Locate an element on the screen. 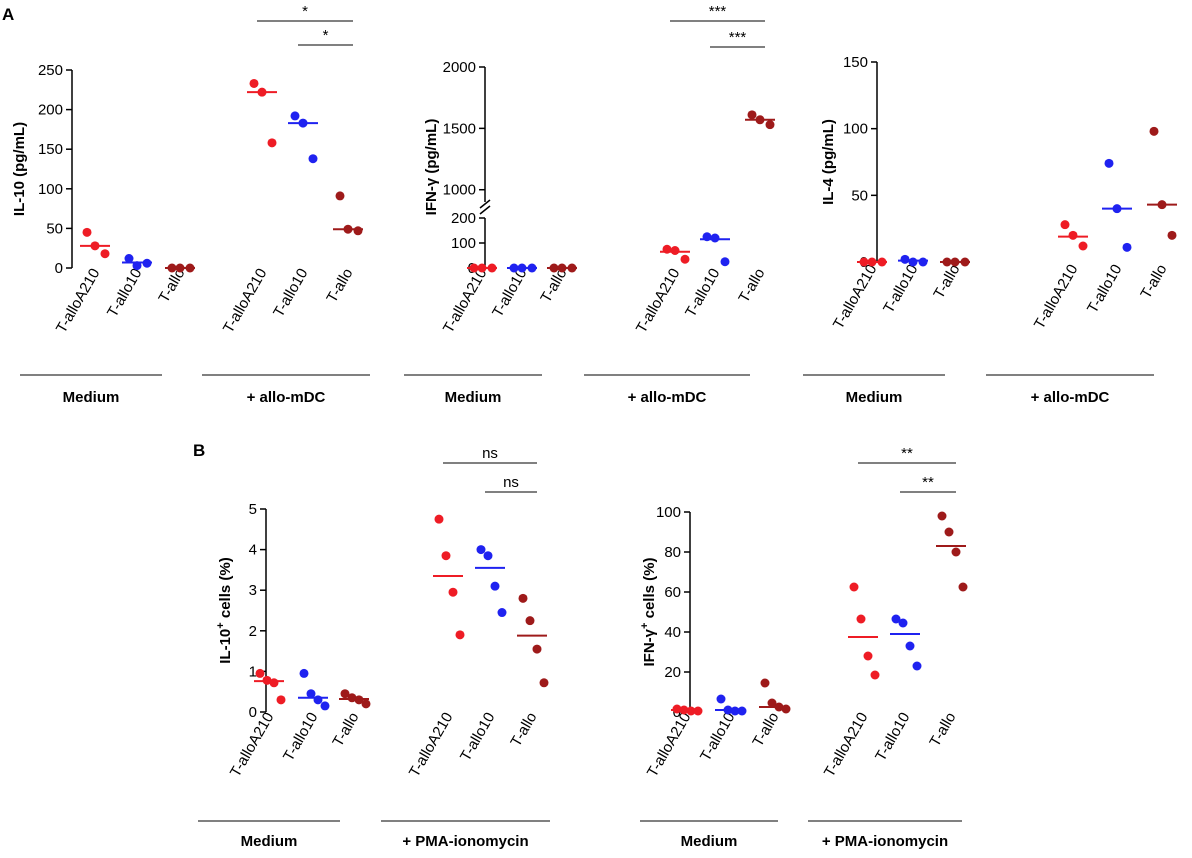 This screenshot has width=1192, height=858. y-tick-label: 5 is located at coordinates (253, 509).